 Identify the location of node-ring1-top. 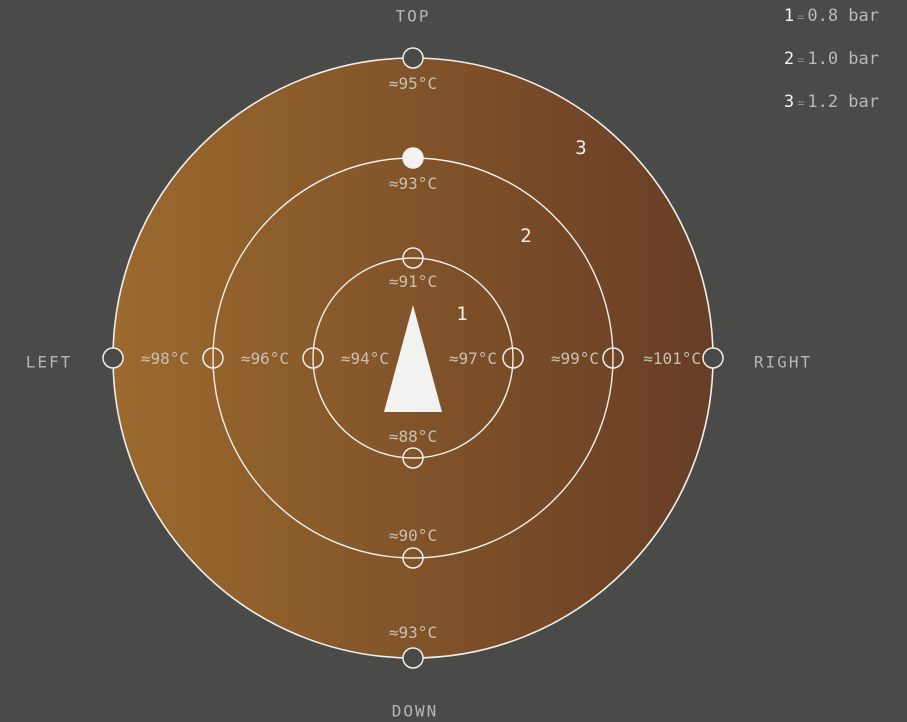
(413, 258).